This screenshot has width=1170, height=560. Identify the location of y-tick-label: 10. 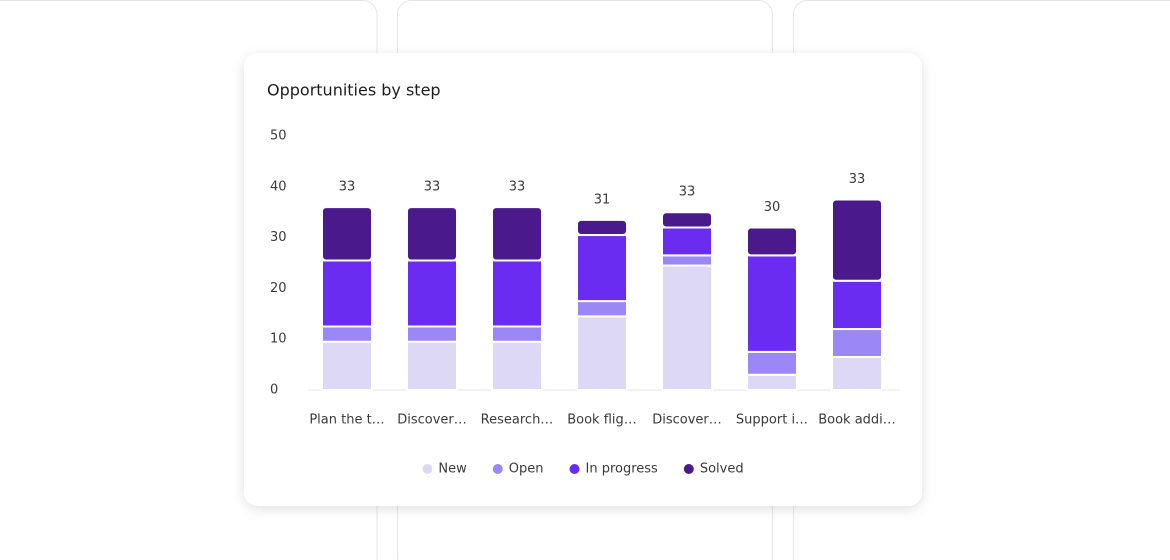
(278, 339).